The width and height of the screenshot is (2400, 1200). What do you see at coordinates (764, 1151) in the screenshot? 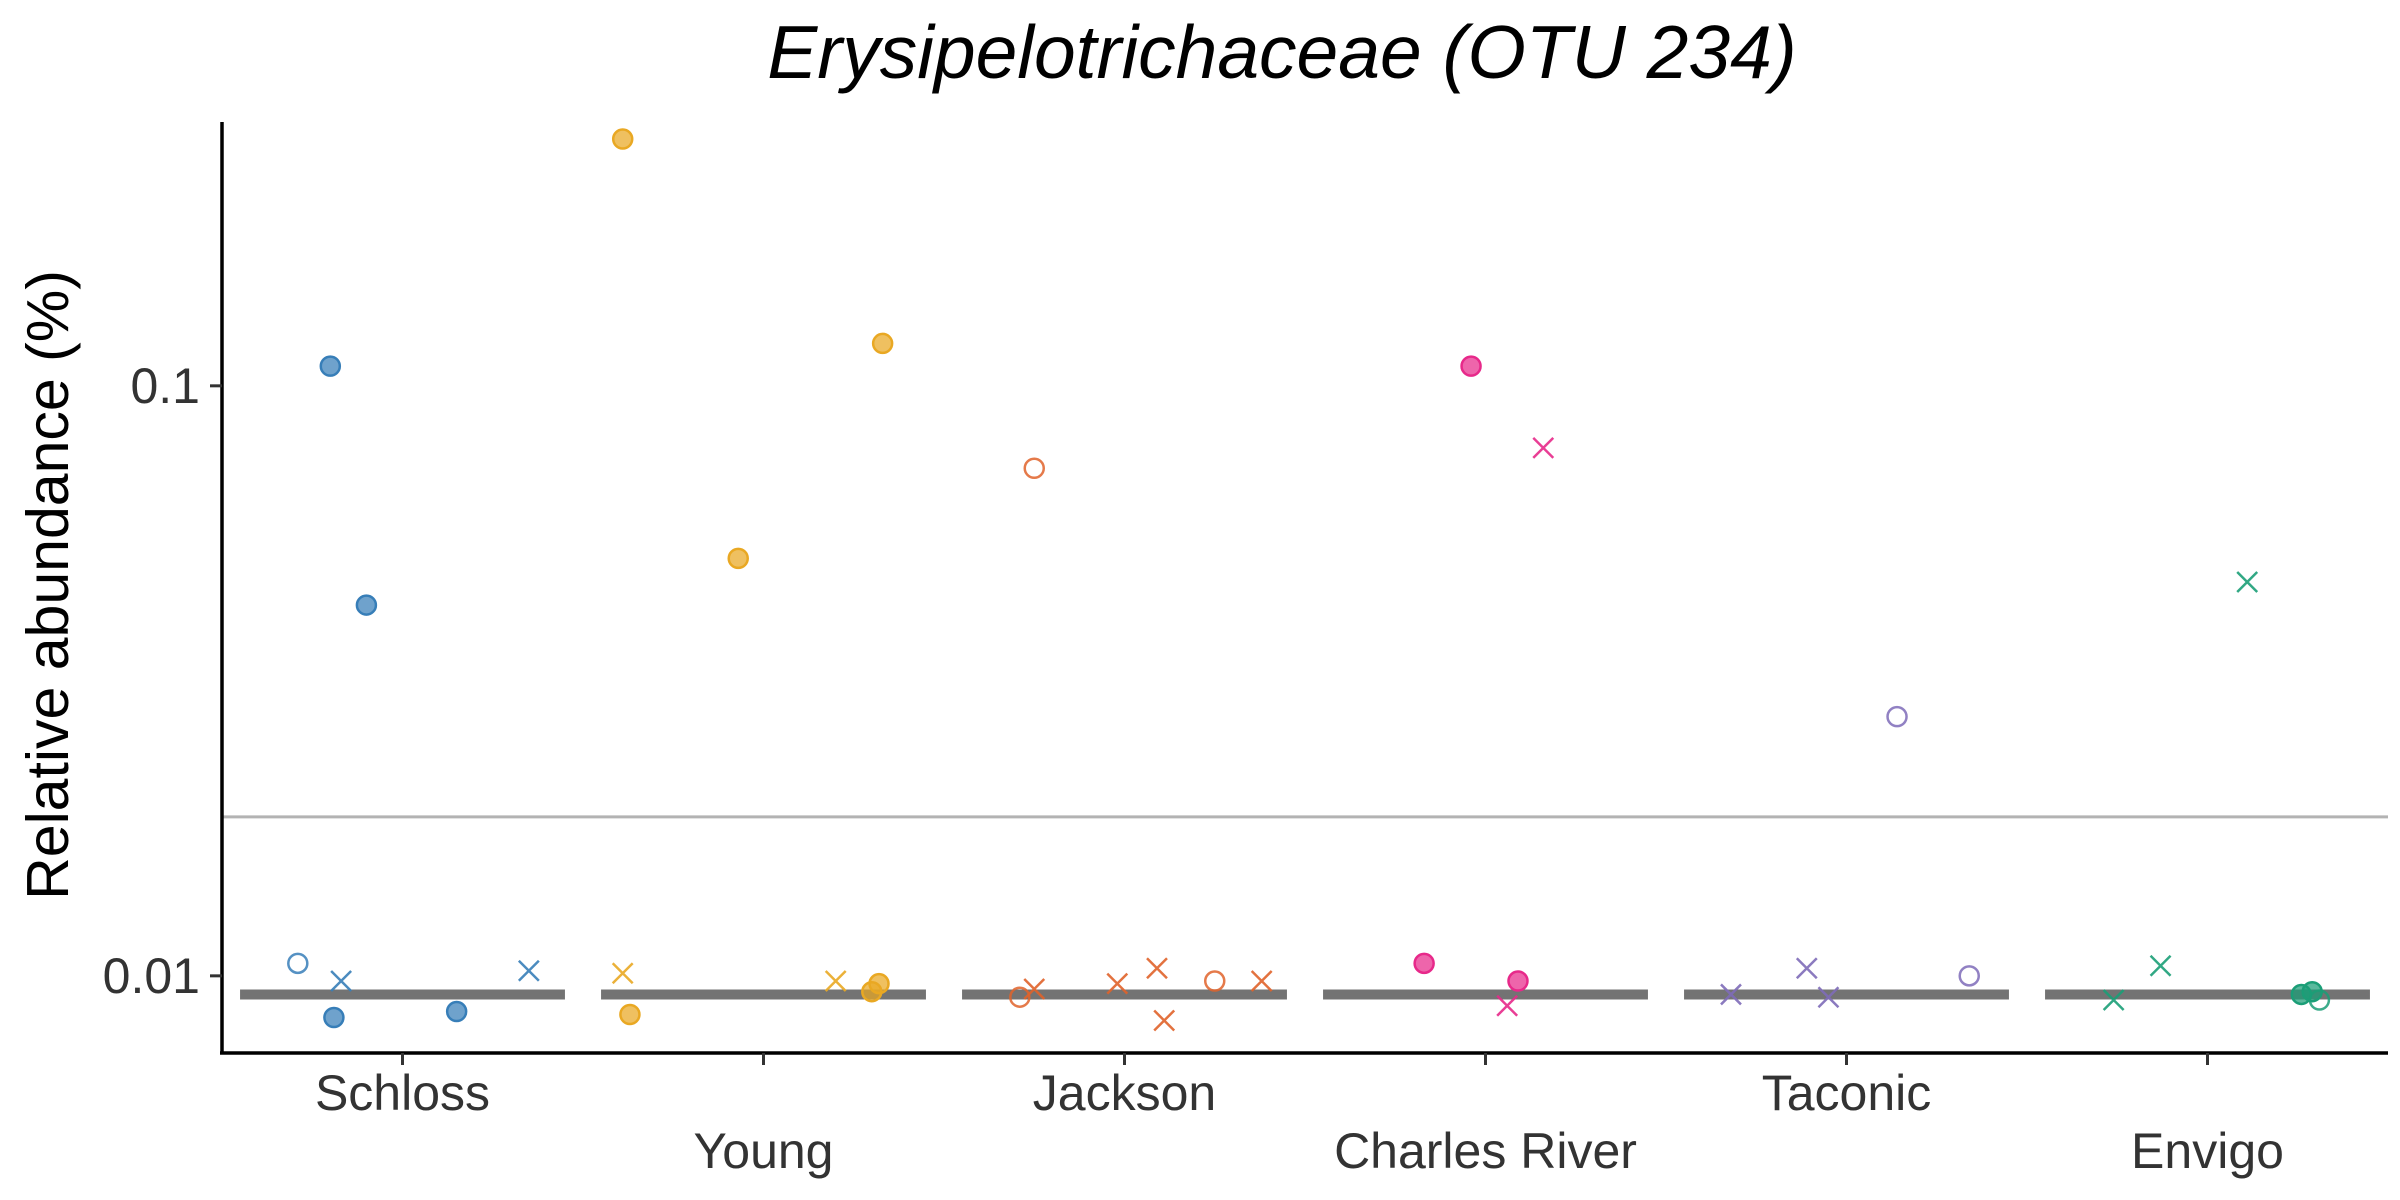
I see `x-tick-label: Young` at bounding box center [764, 1151].